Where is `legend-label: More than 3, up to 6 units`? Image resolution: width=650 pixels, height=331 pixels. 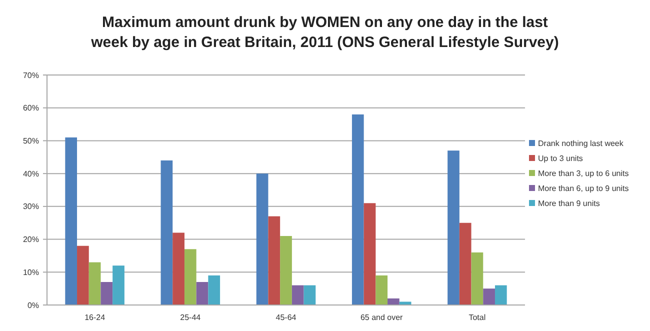
legend-label: More than 3, up to 6 units is located at coordinates (583, 173).